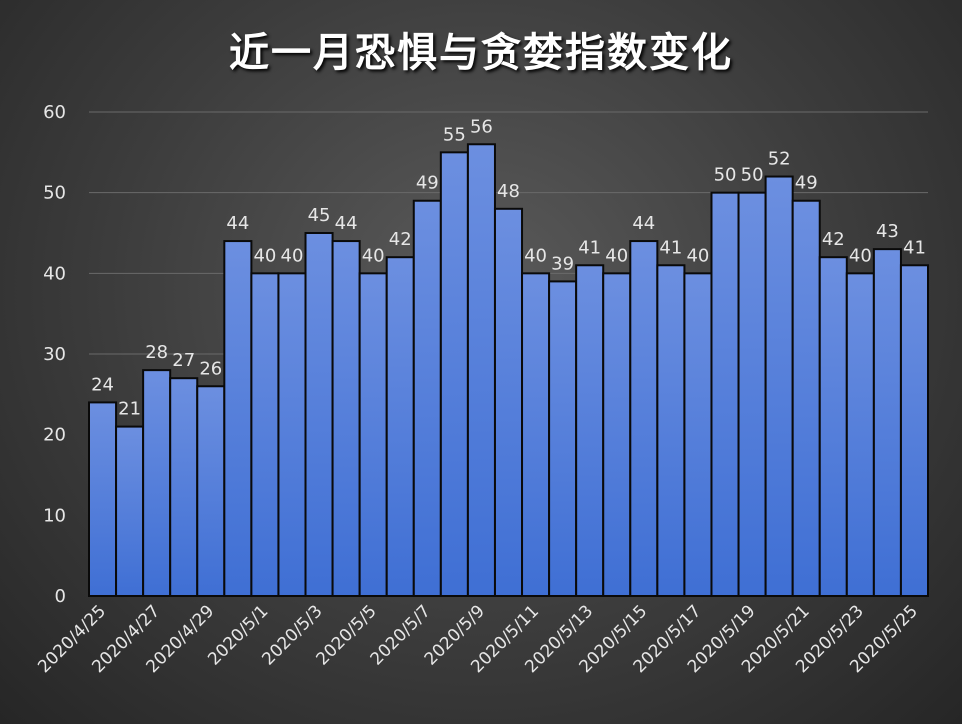  Describe the element at coordinates (54, 273) in the screenshot. I see `y-tick-label: 40` at that location.